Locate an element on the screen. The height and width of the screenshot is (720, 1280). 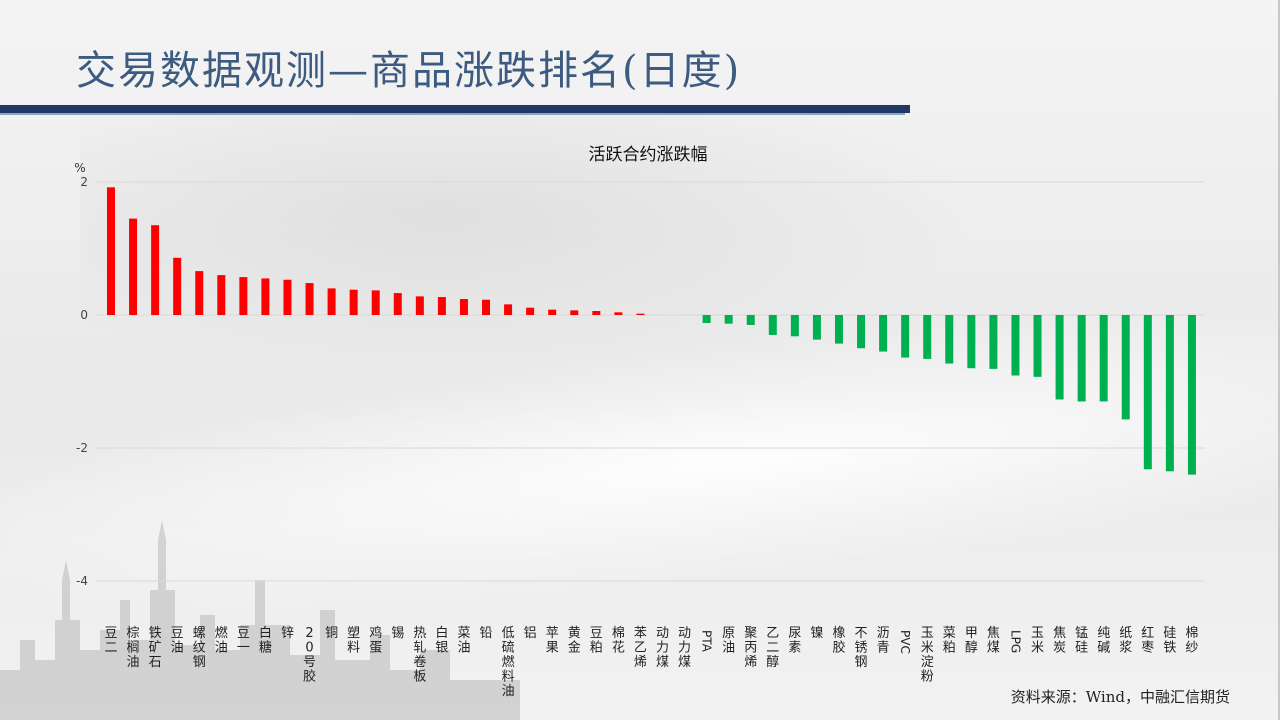
y-axis: 2 0 -2 -4 is located at coordinates (82, 381).